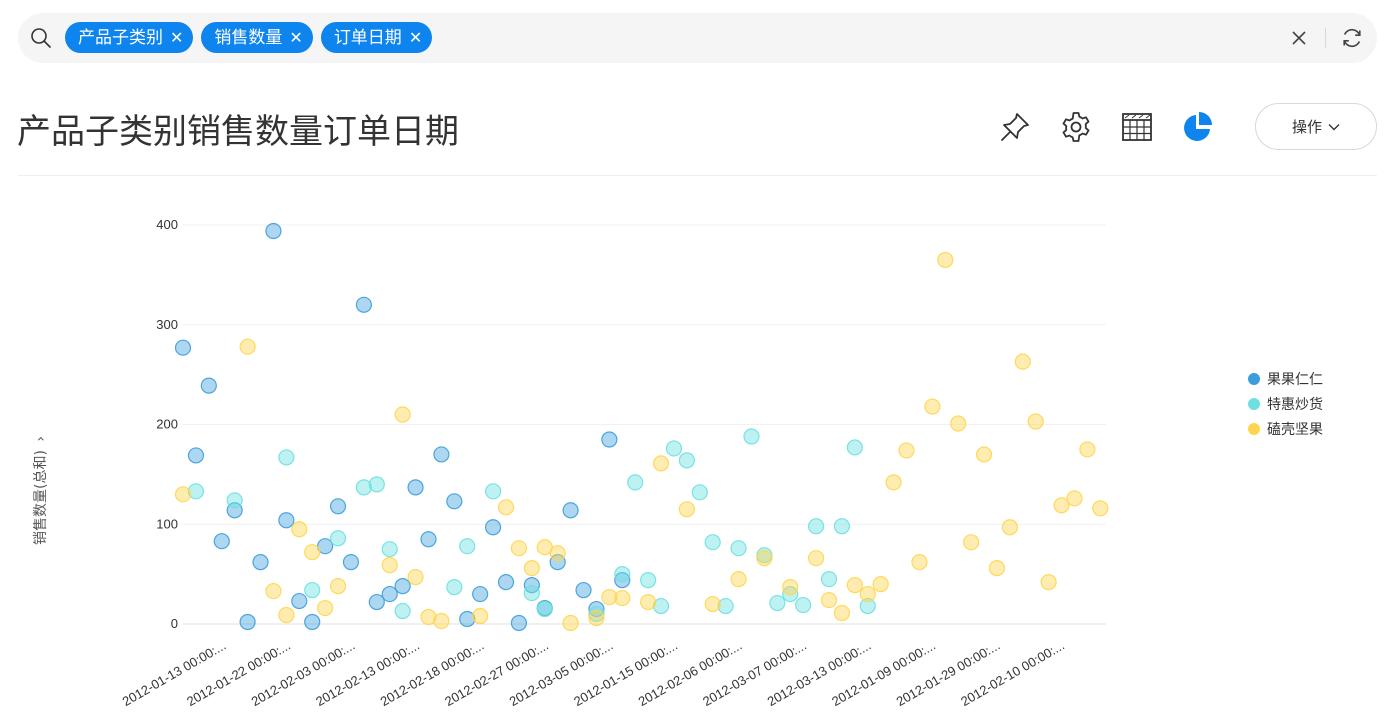  Describe the element at coordinates (697, 38) in the screenshot. I see `filter-bar: 产品子类别 ✕ 销售数量 ✕ 订单日期 ✕` at that location.